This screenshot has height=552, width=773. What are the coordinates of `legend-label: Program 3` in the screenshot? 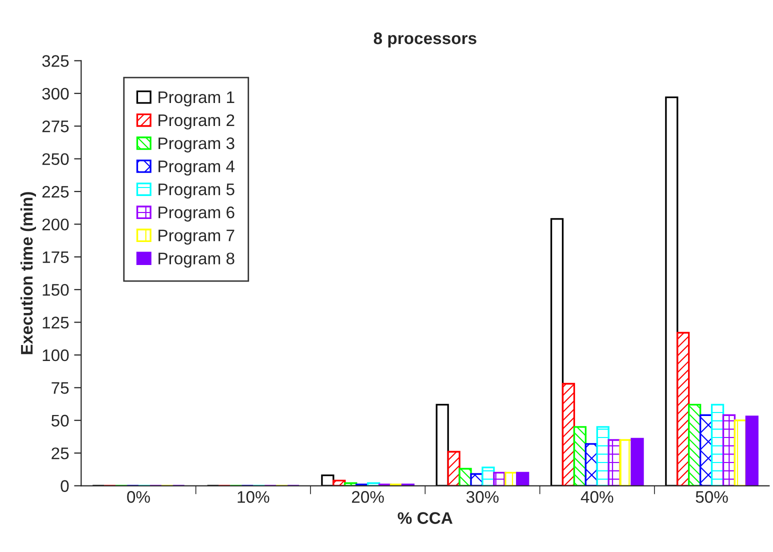 It's located at (196, 144).